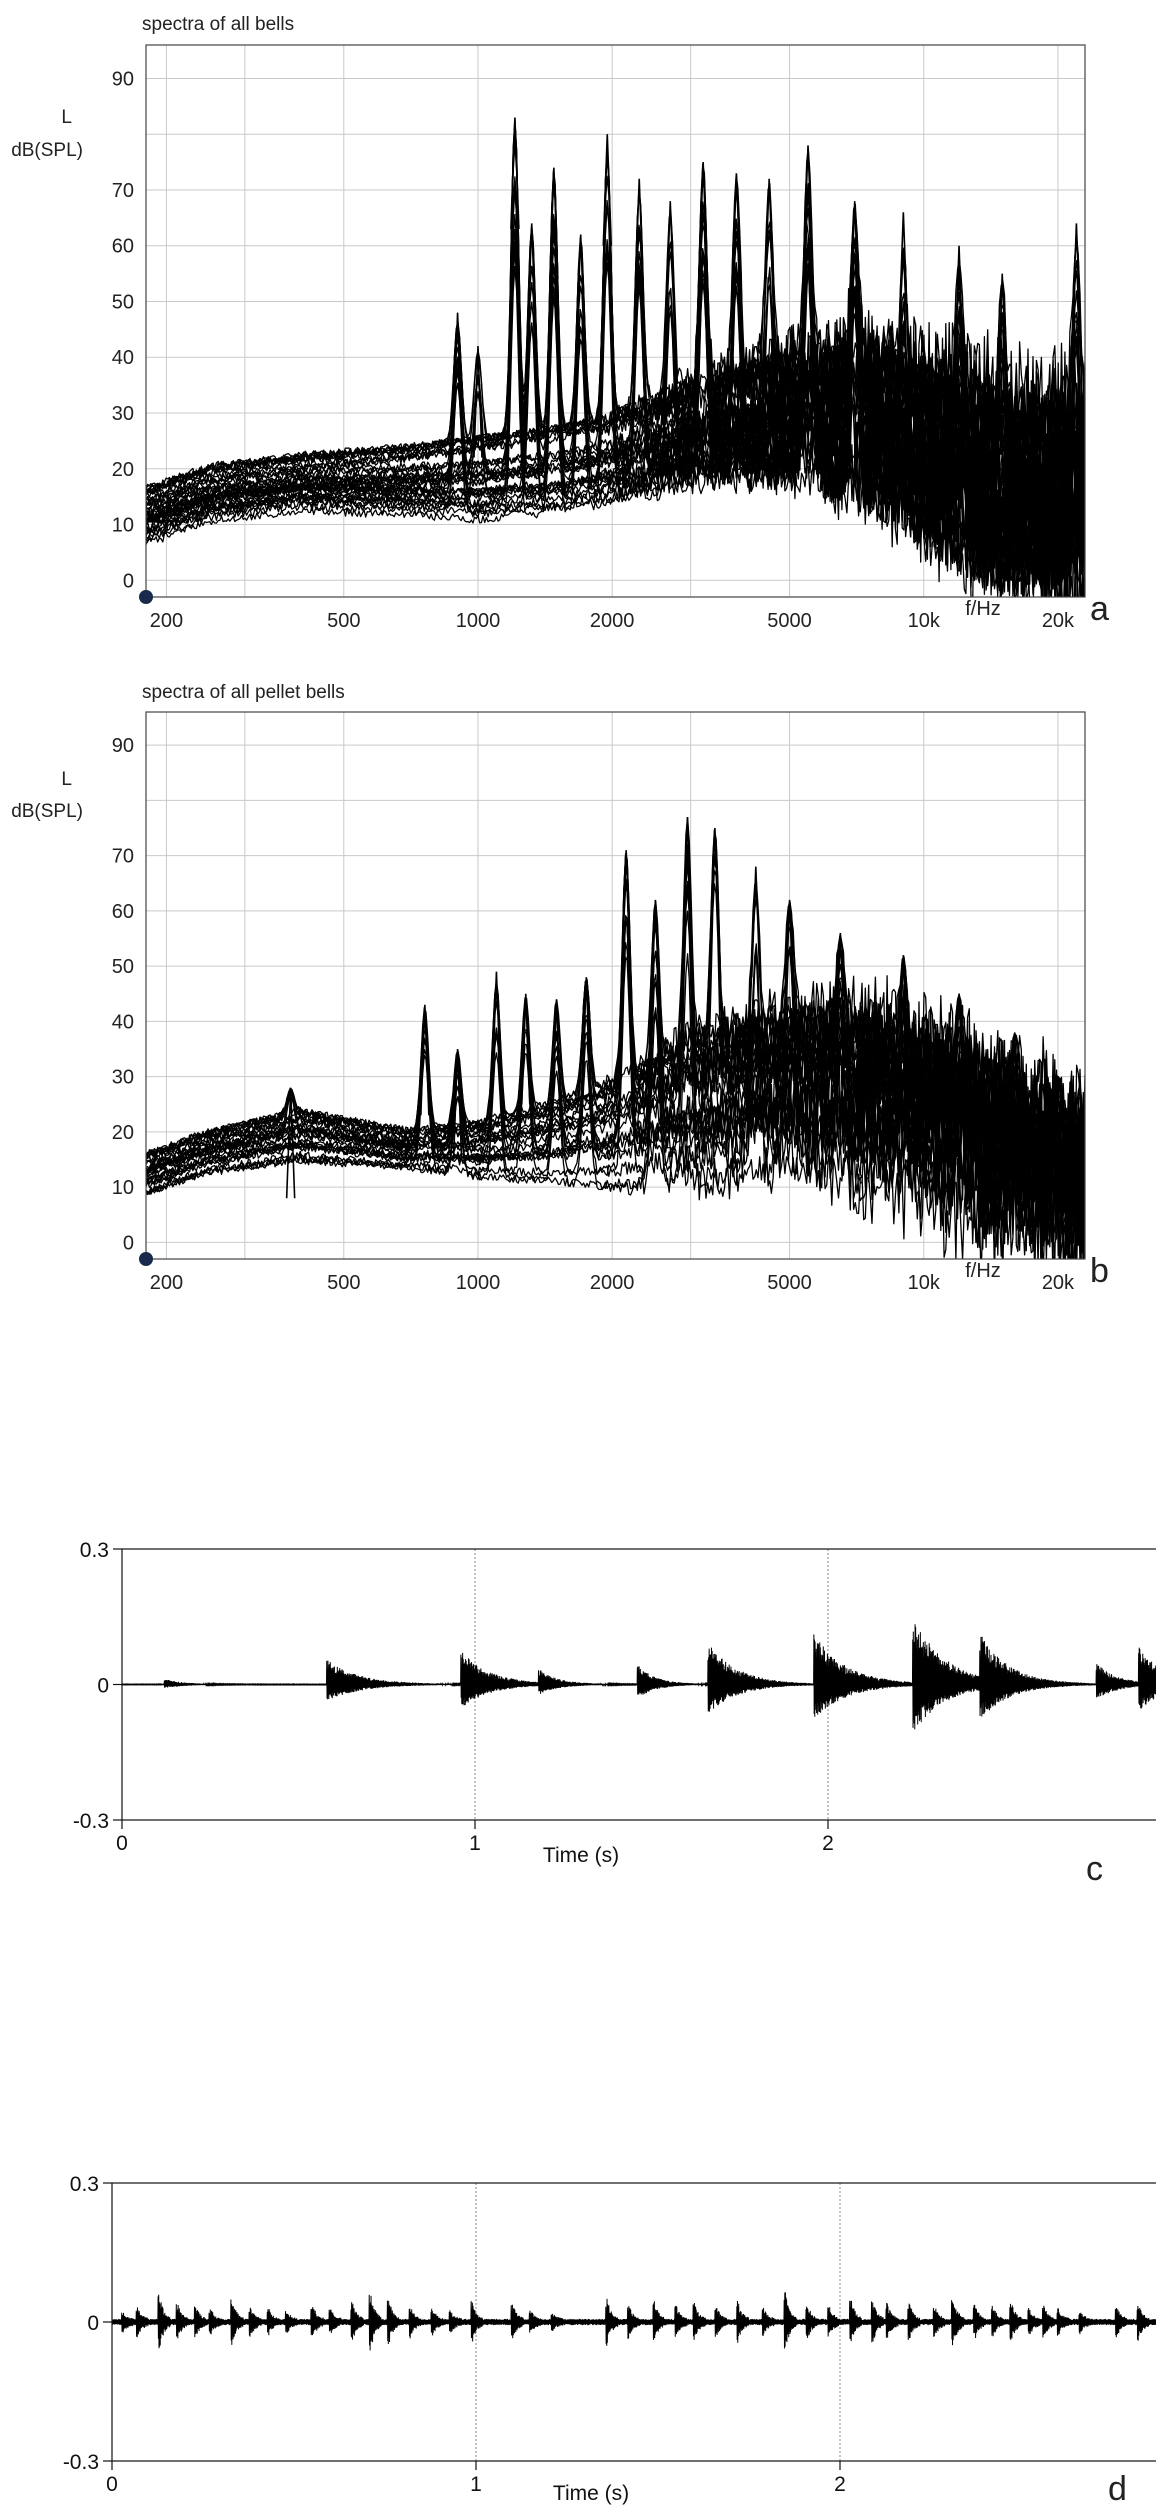 The height and width of the screenshot is (2515, 1156). Describe the element at coordinates (66, 779) in the screenshot. I see `panel-b-ylabel-l: L` at that location.